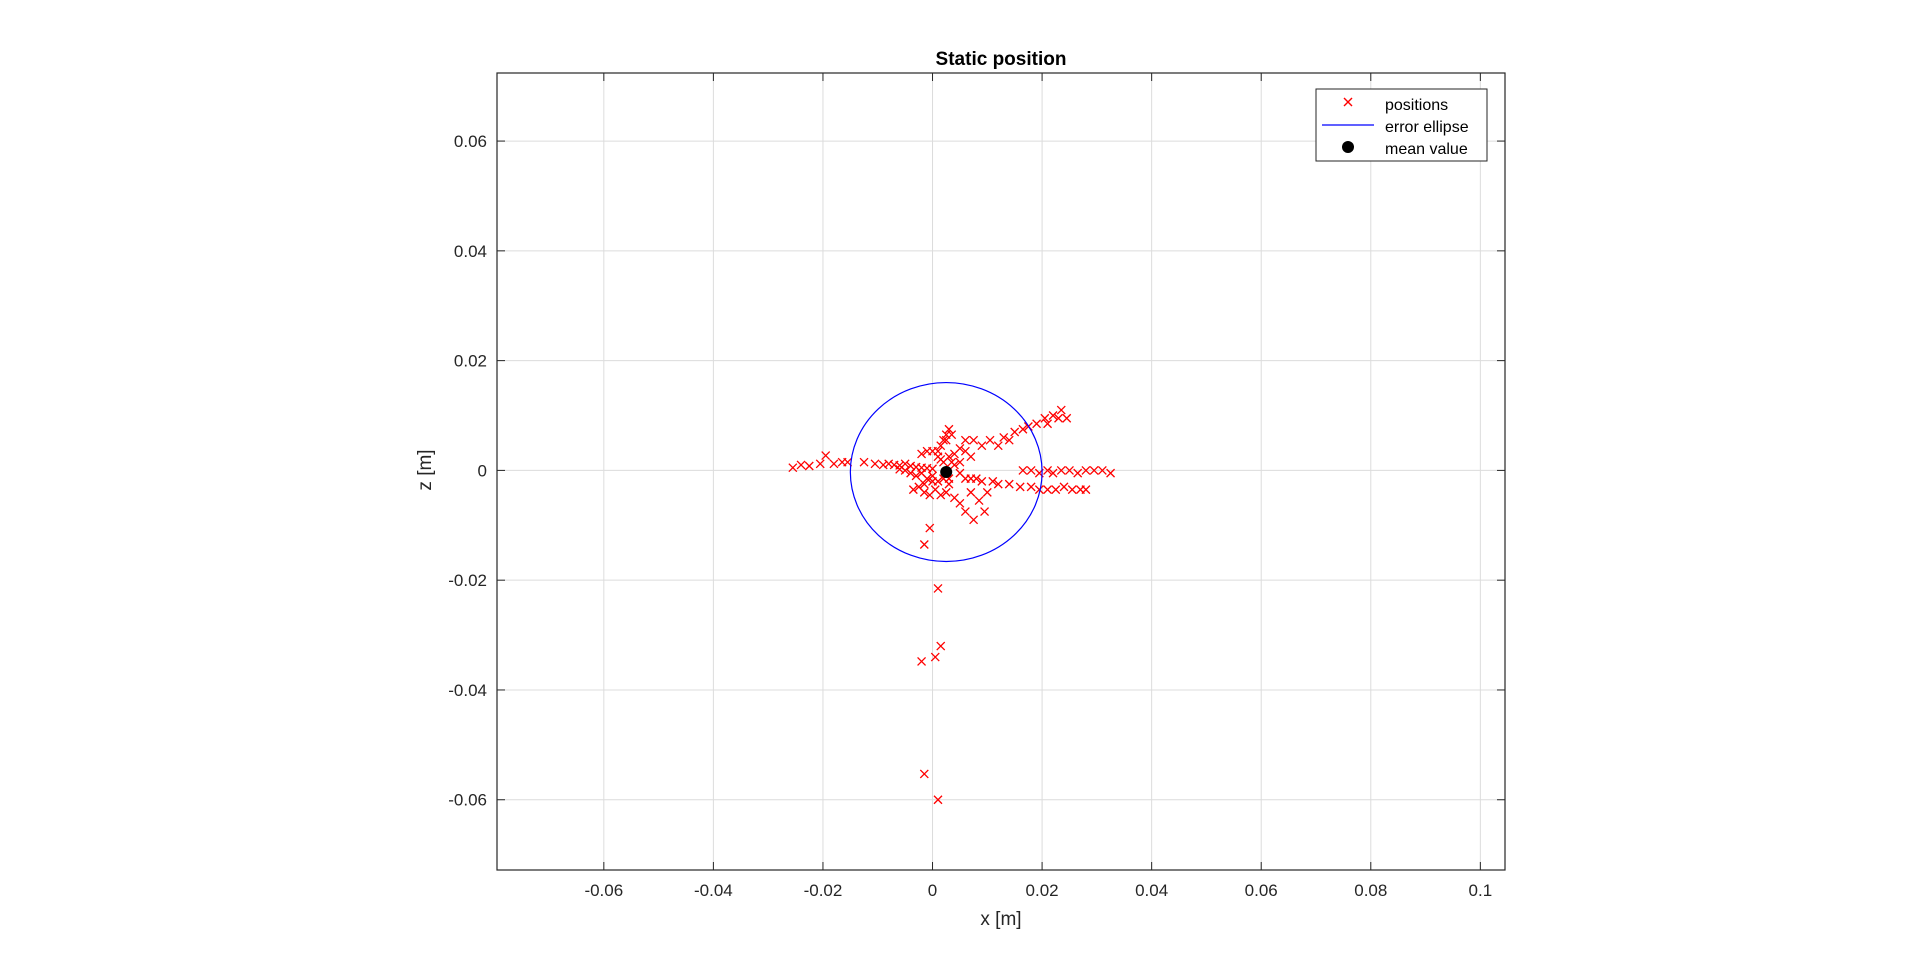 This screenshot has height=971, width=1920. What do you see at coordinates (1481, 890) in the screenshot?
I see `x-tick-label: 0.1` at bounding box center [1481, 890].